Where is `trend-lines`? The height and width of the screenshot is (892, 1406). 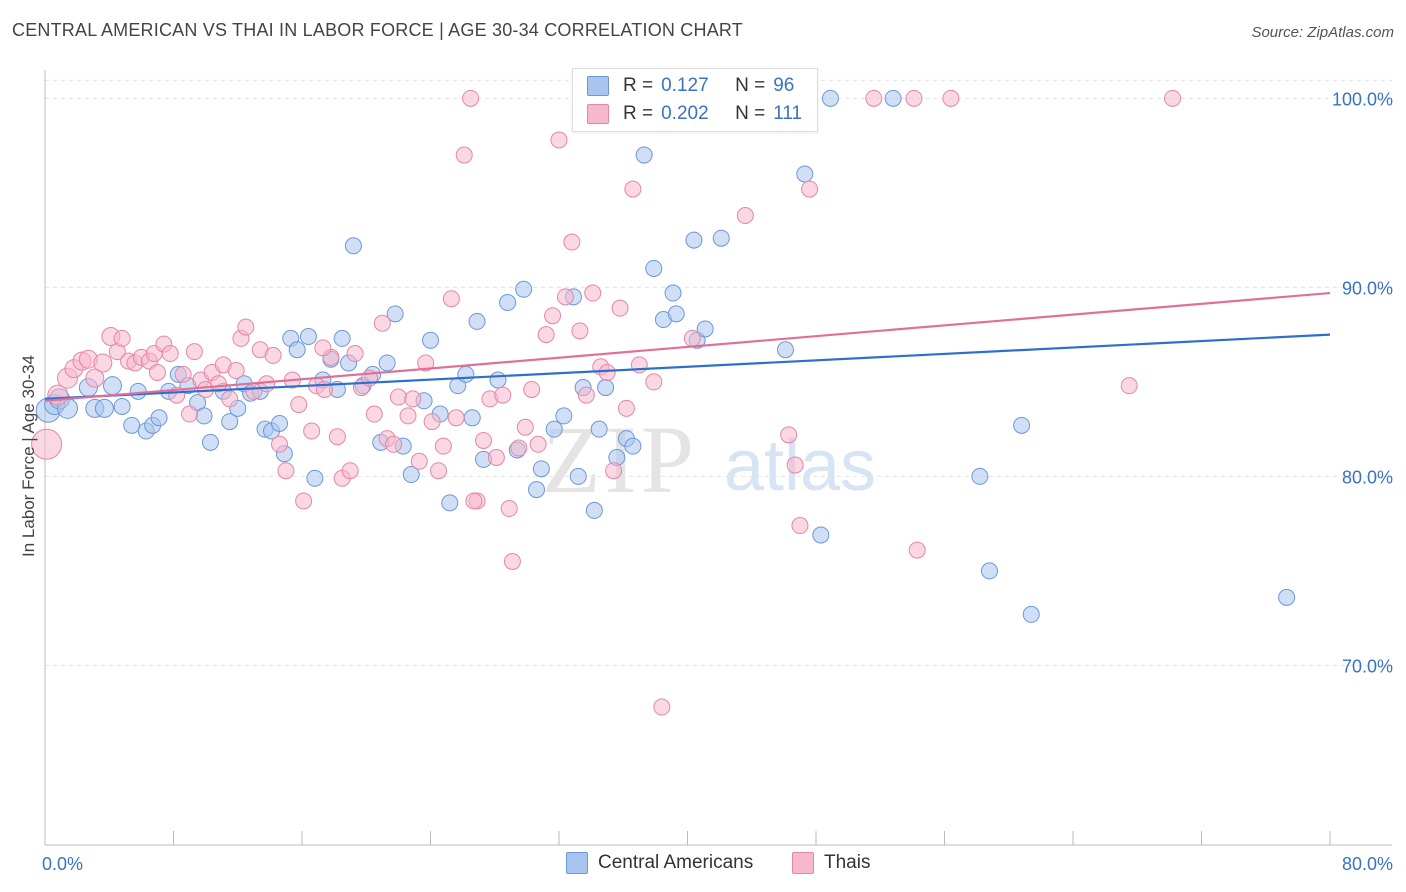
trend-lines is located at coordinates (687, 346).